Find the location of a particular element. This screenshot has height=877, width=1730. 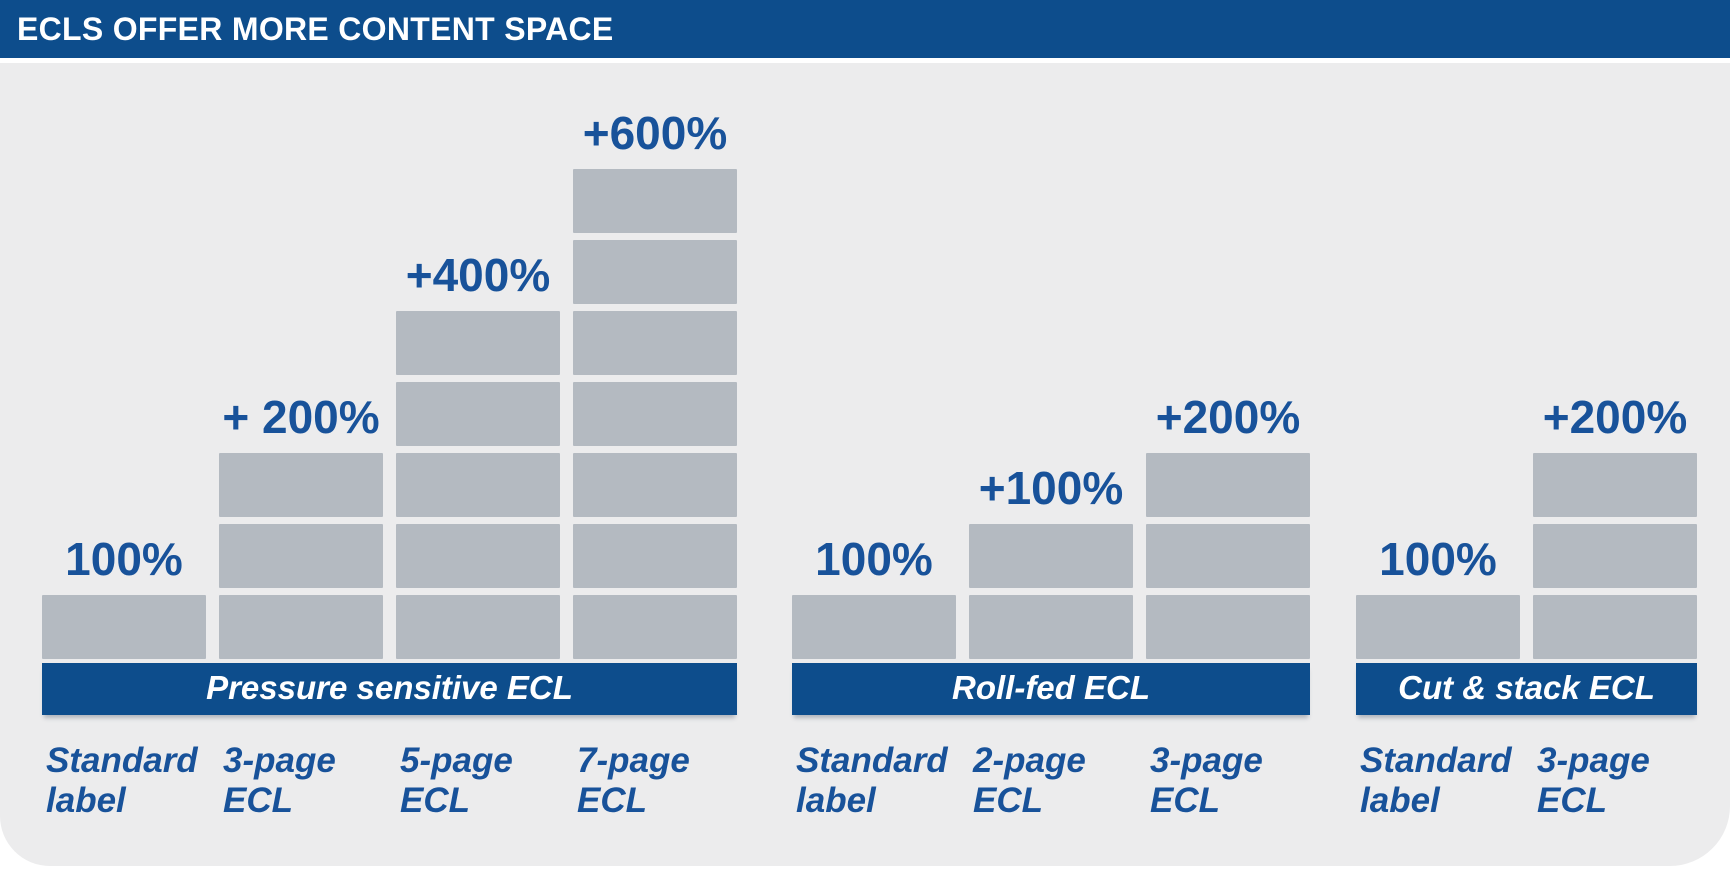

header-bar: ECLS OFFER MORE CONTENT SPACE is located at coordinates (865, 29).